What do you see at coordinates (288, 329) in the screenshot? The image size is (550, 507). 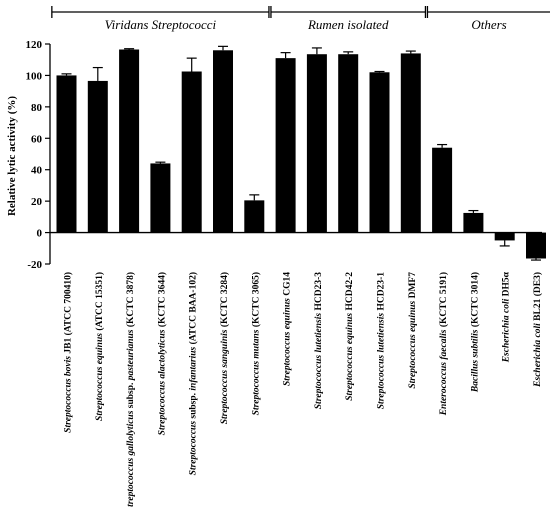 I see `category-label: Streptococcus equinus CG14` at bounding box center [288, 329].